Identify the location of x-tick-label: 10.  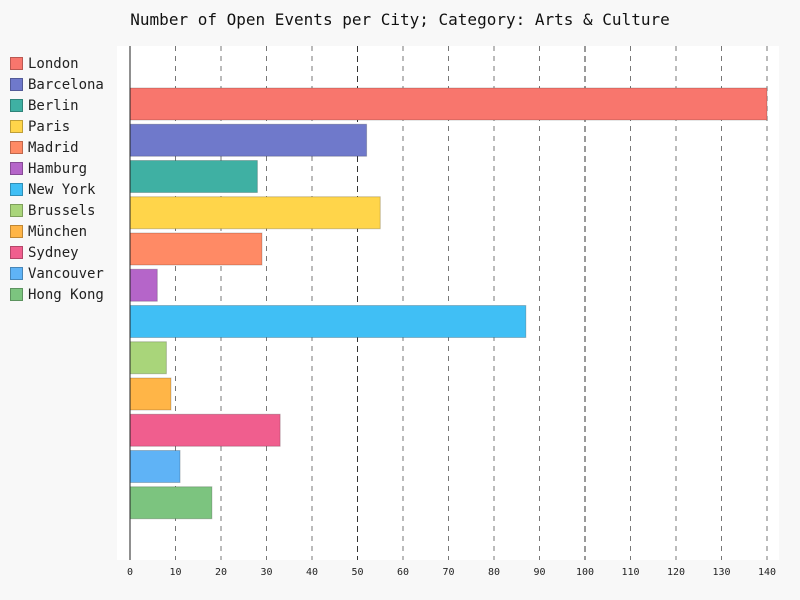
(175, 572).